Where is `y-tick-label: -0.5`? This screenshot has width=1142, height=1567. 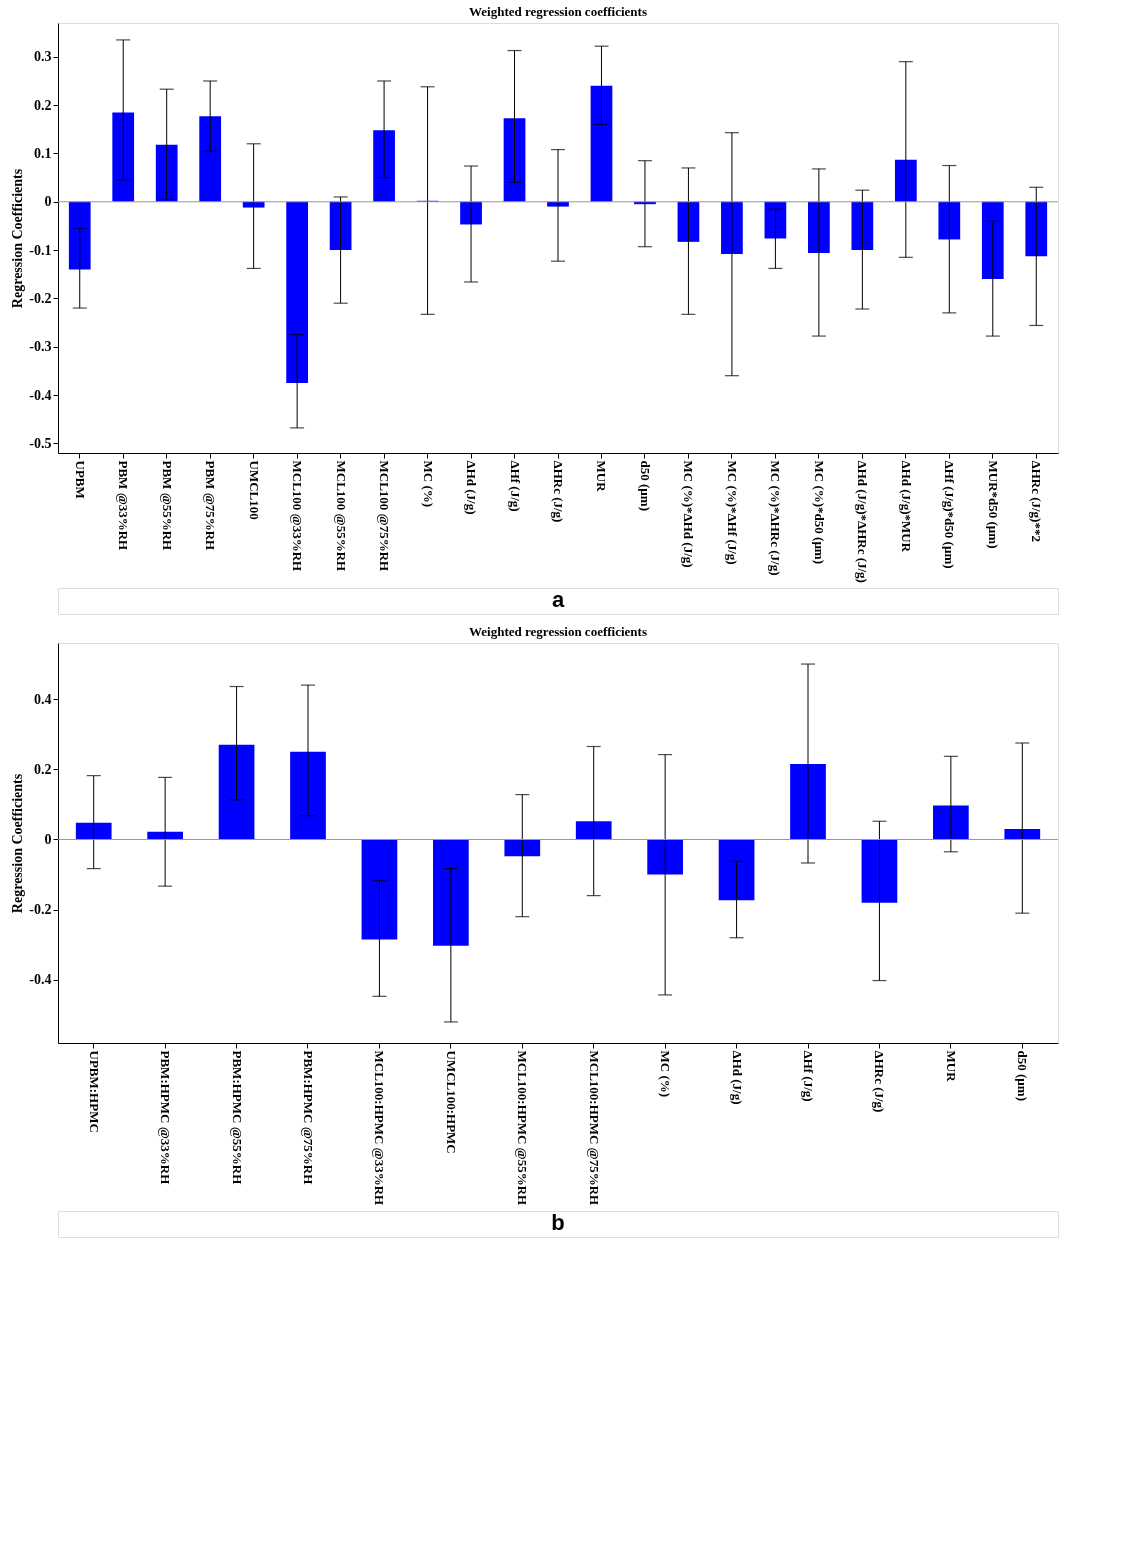 y-tick-label: -0.5 is located at coordinates (40, 443).